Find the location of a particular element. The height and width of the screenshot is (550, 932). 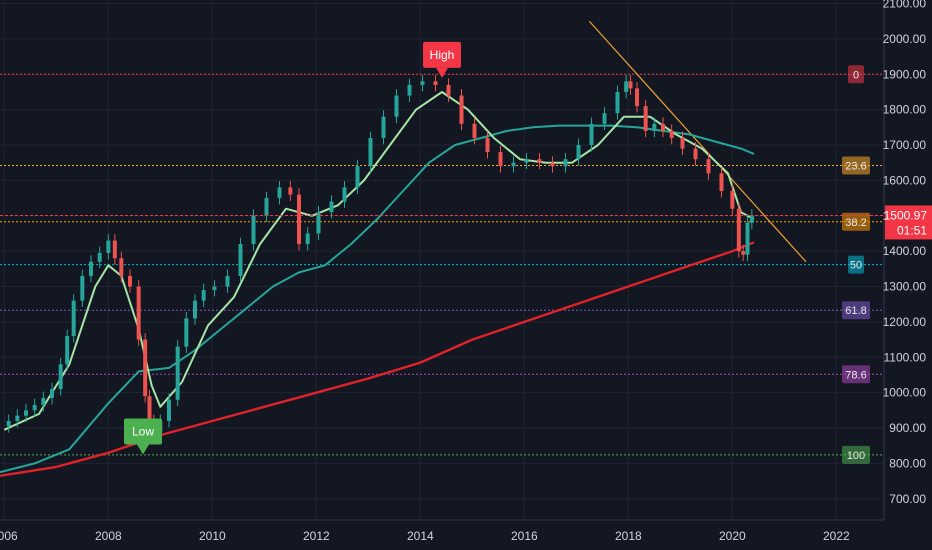

price-tick-label: 1200.00 is located at coordinates (905, 322).